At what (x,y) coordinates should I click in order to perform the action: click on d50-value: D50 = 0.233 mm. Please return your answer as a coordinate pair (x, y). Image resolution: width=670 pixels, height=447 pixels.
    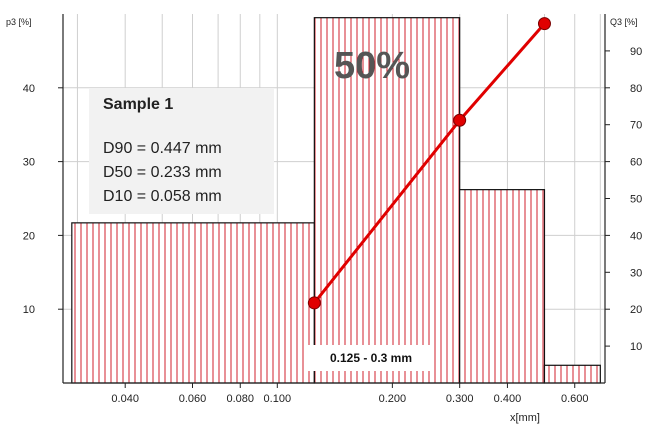
    Looking at the image, I should click on (162, 172).